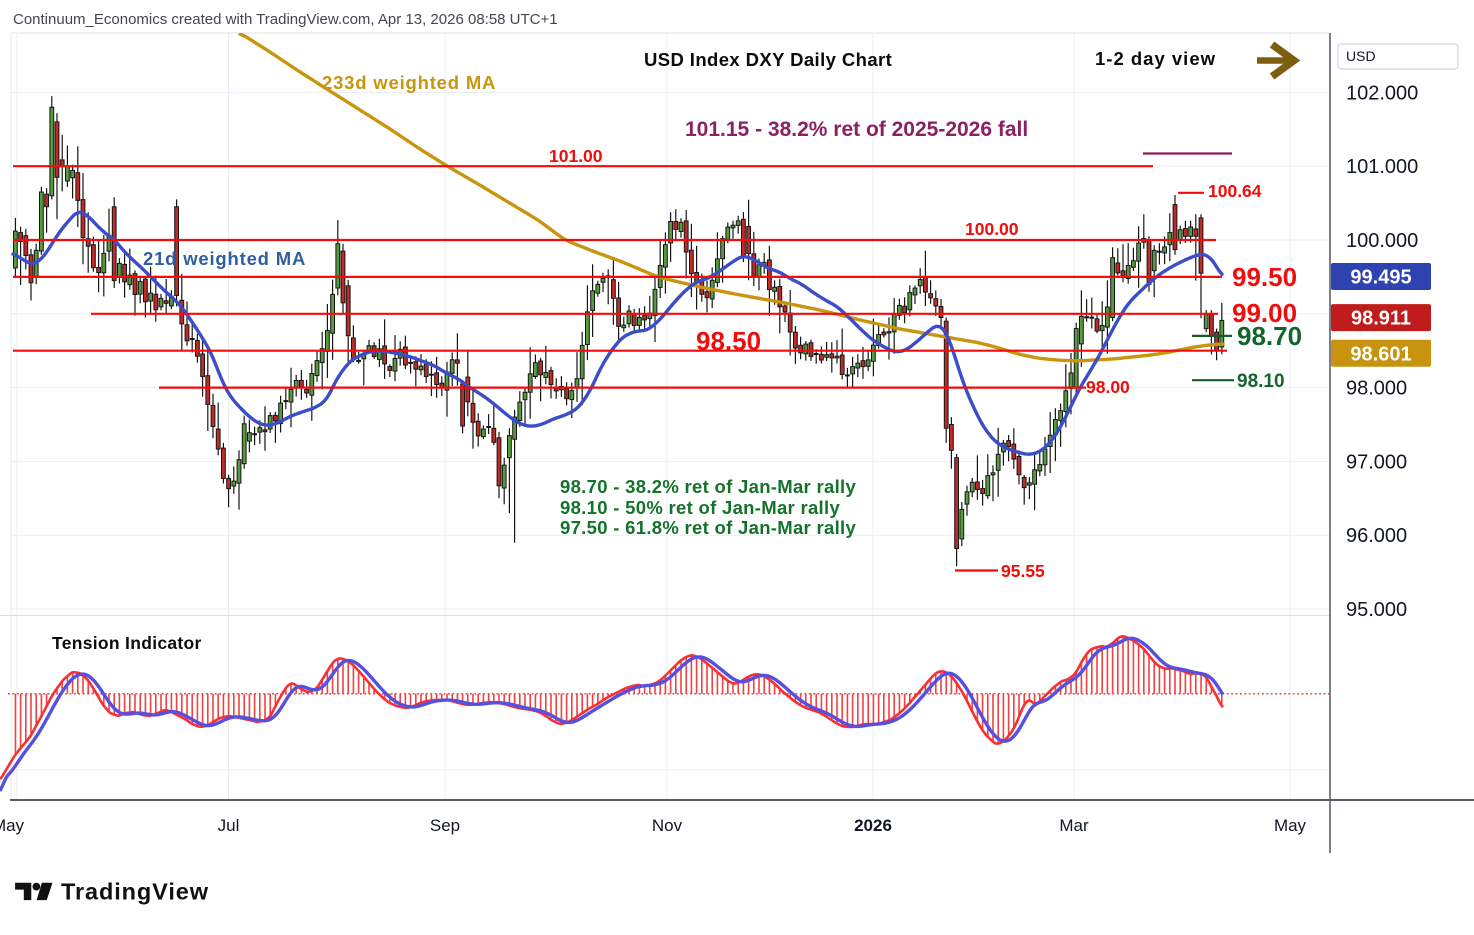 This screenshot has width=1474, height=935. I want to click on svg-text: 98.70, so click(1269, 336).